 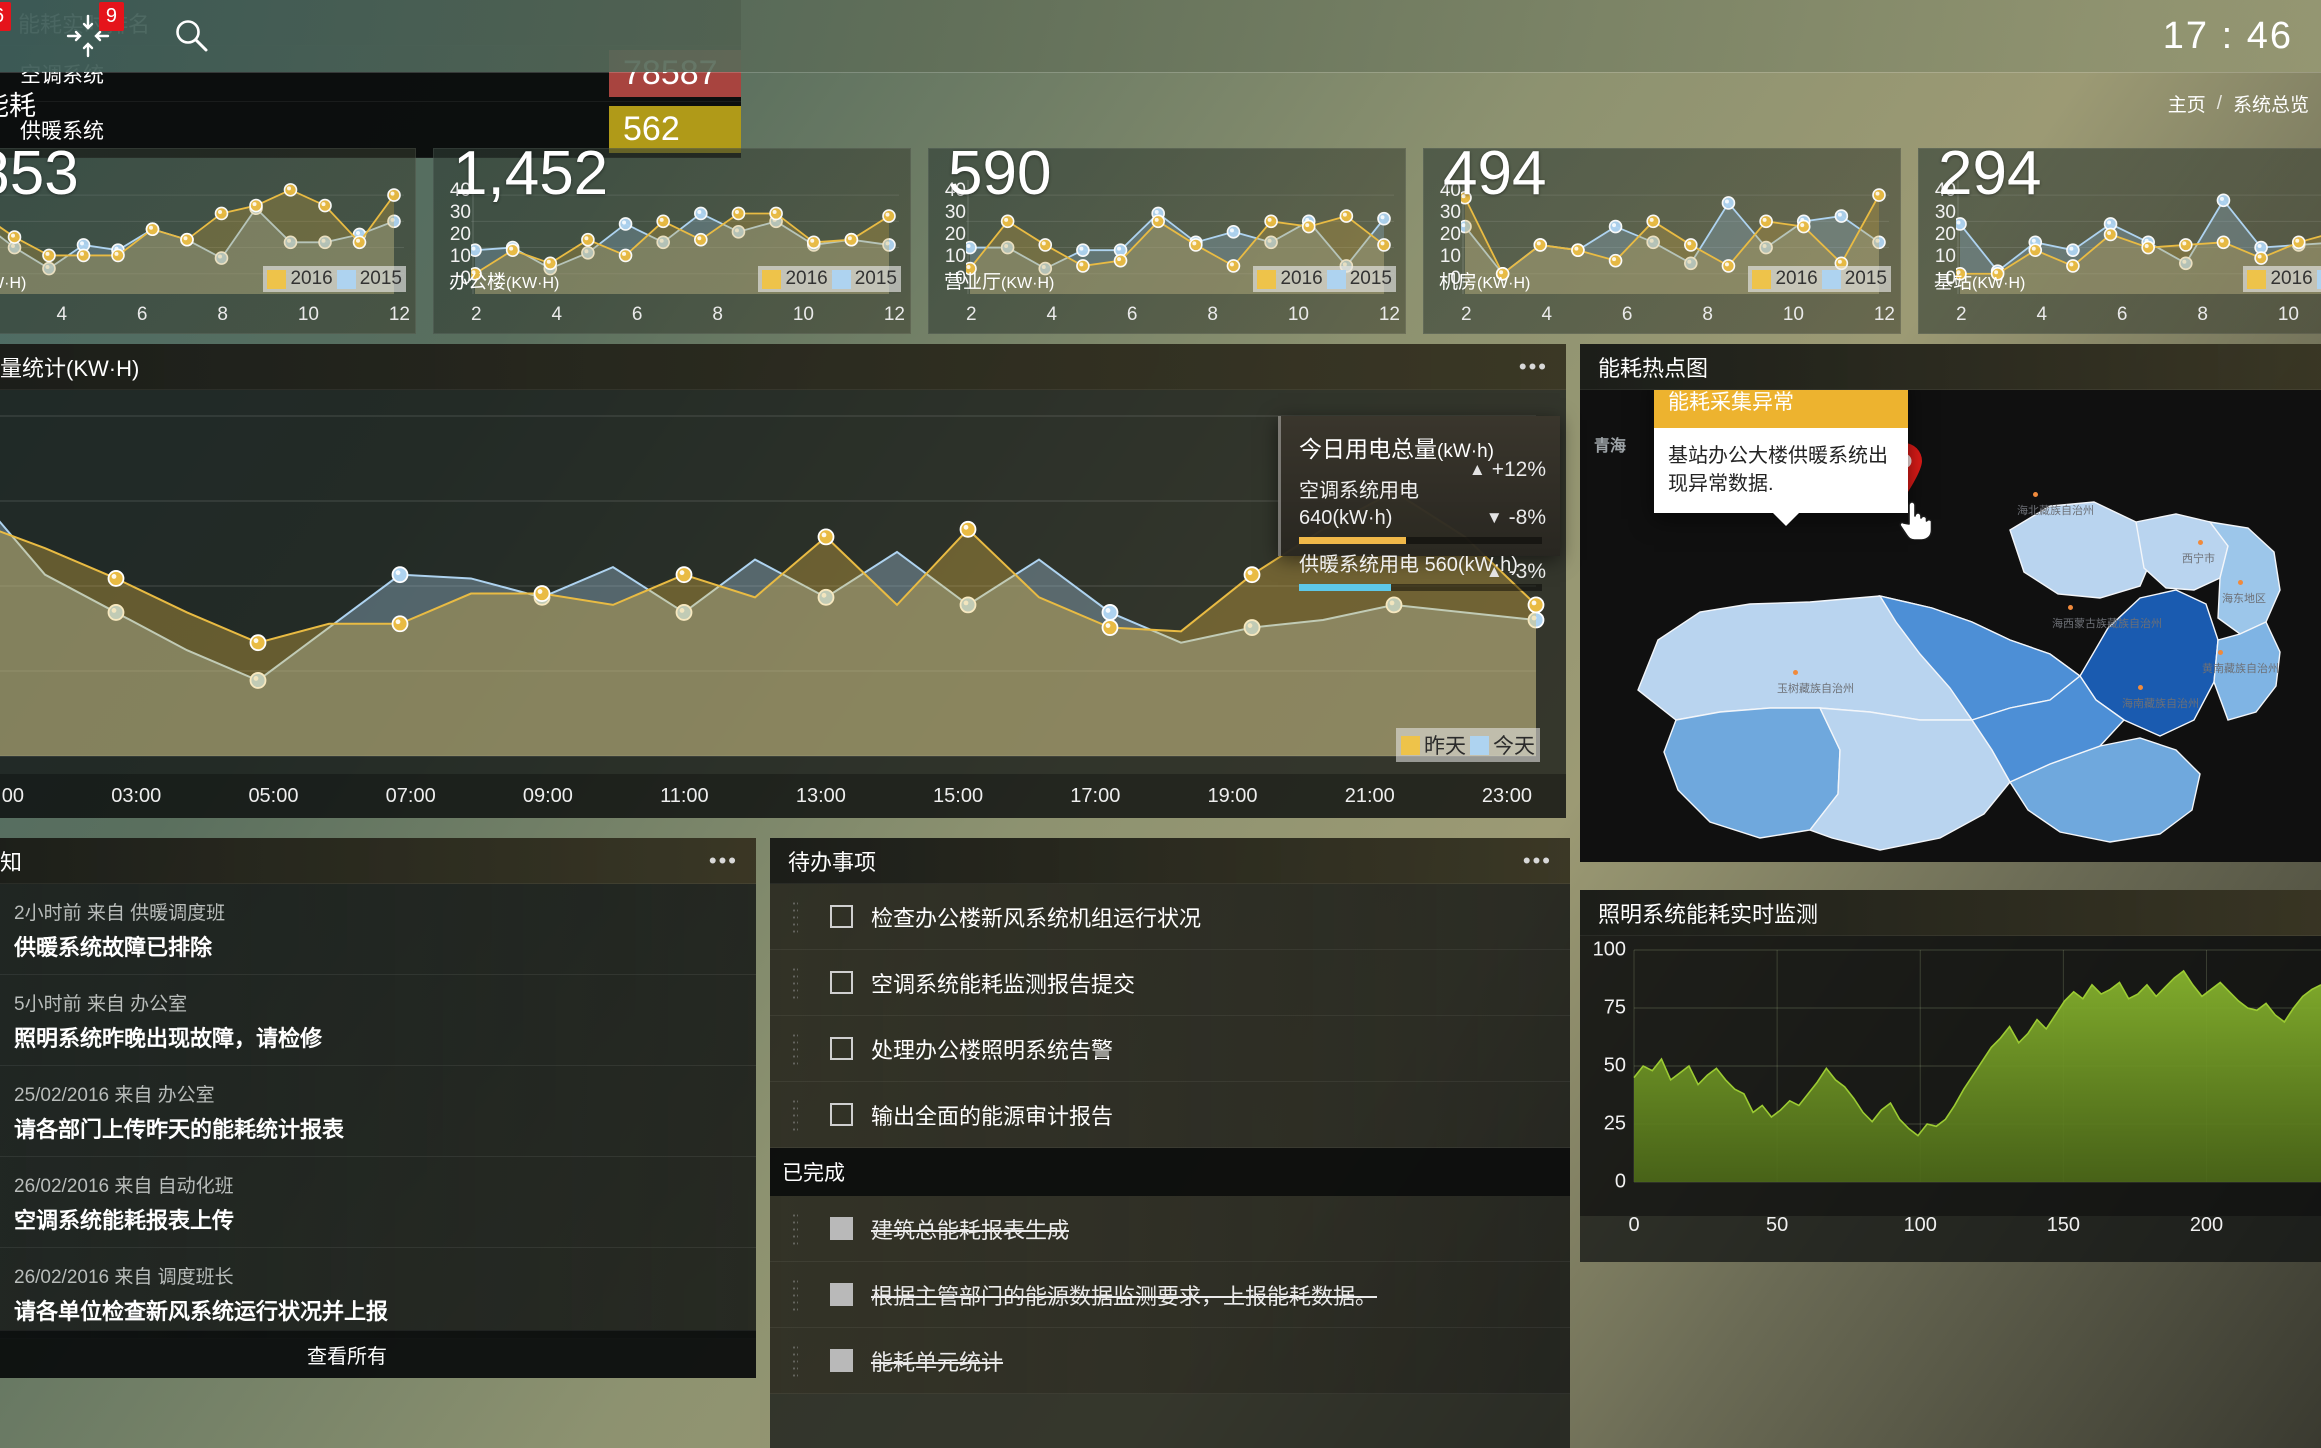 I want to click on todo-item-label: 检查办公楼新风系统机组运行状况, so click(x=1036, y=918).